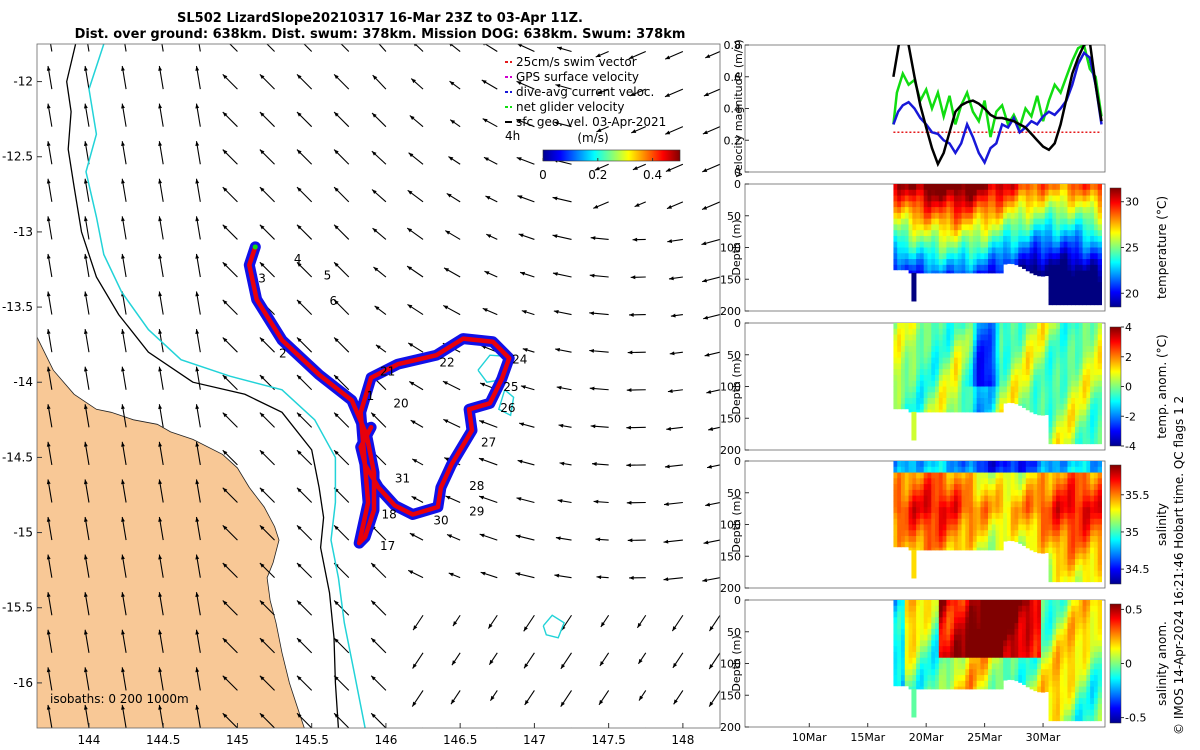 The height and width of the screenshot is (750, 1200). I want to click on velocity-series, so click(997, 106).